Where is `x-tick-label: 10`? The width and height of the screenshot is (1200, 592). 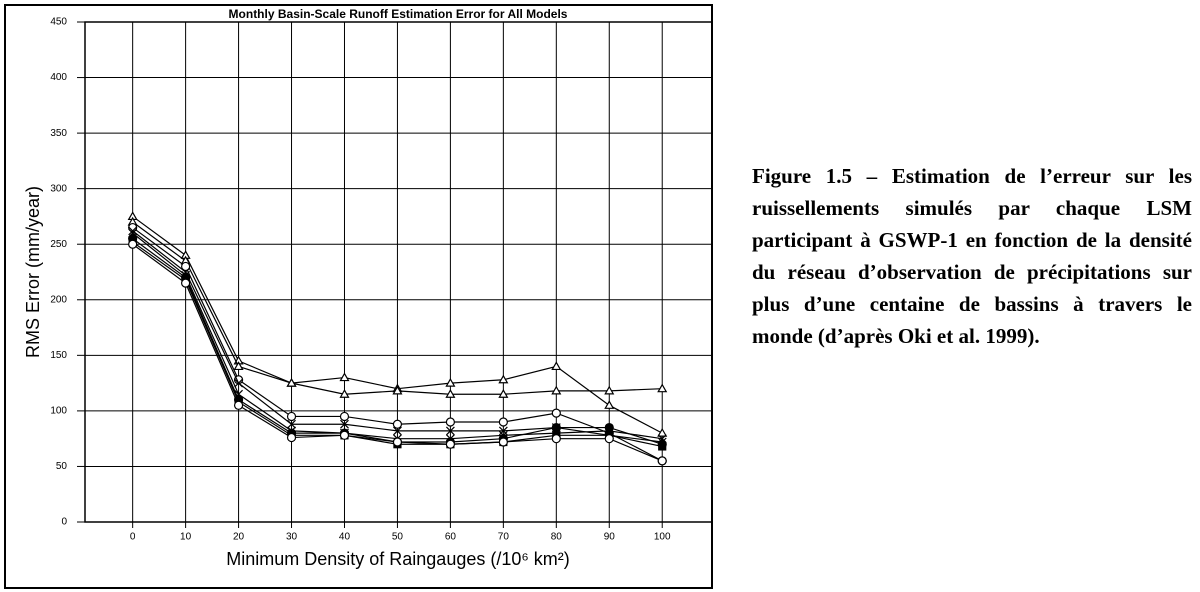
x-tick-label: 10 is located at coordinates (186, 537).